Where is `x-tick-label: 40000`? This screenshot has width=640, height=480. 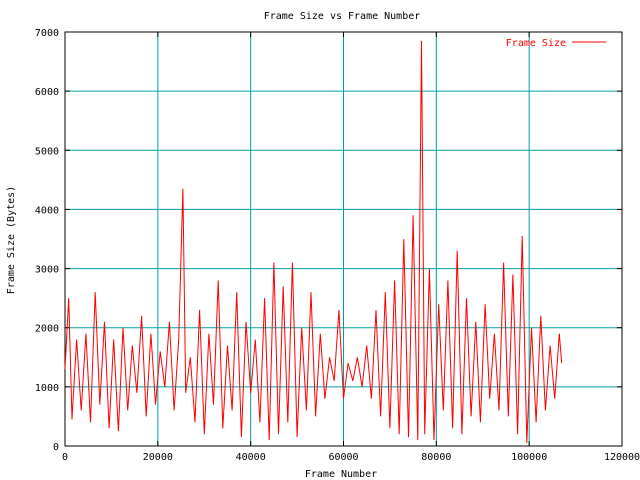 x-tick-label: 40000 is located at coordinates (251, 457).